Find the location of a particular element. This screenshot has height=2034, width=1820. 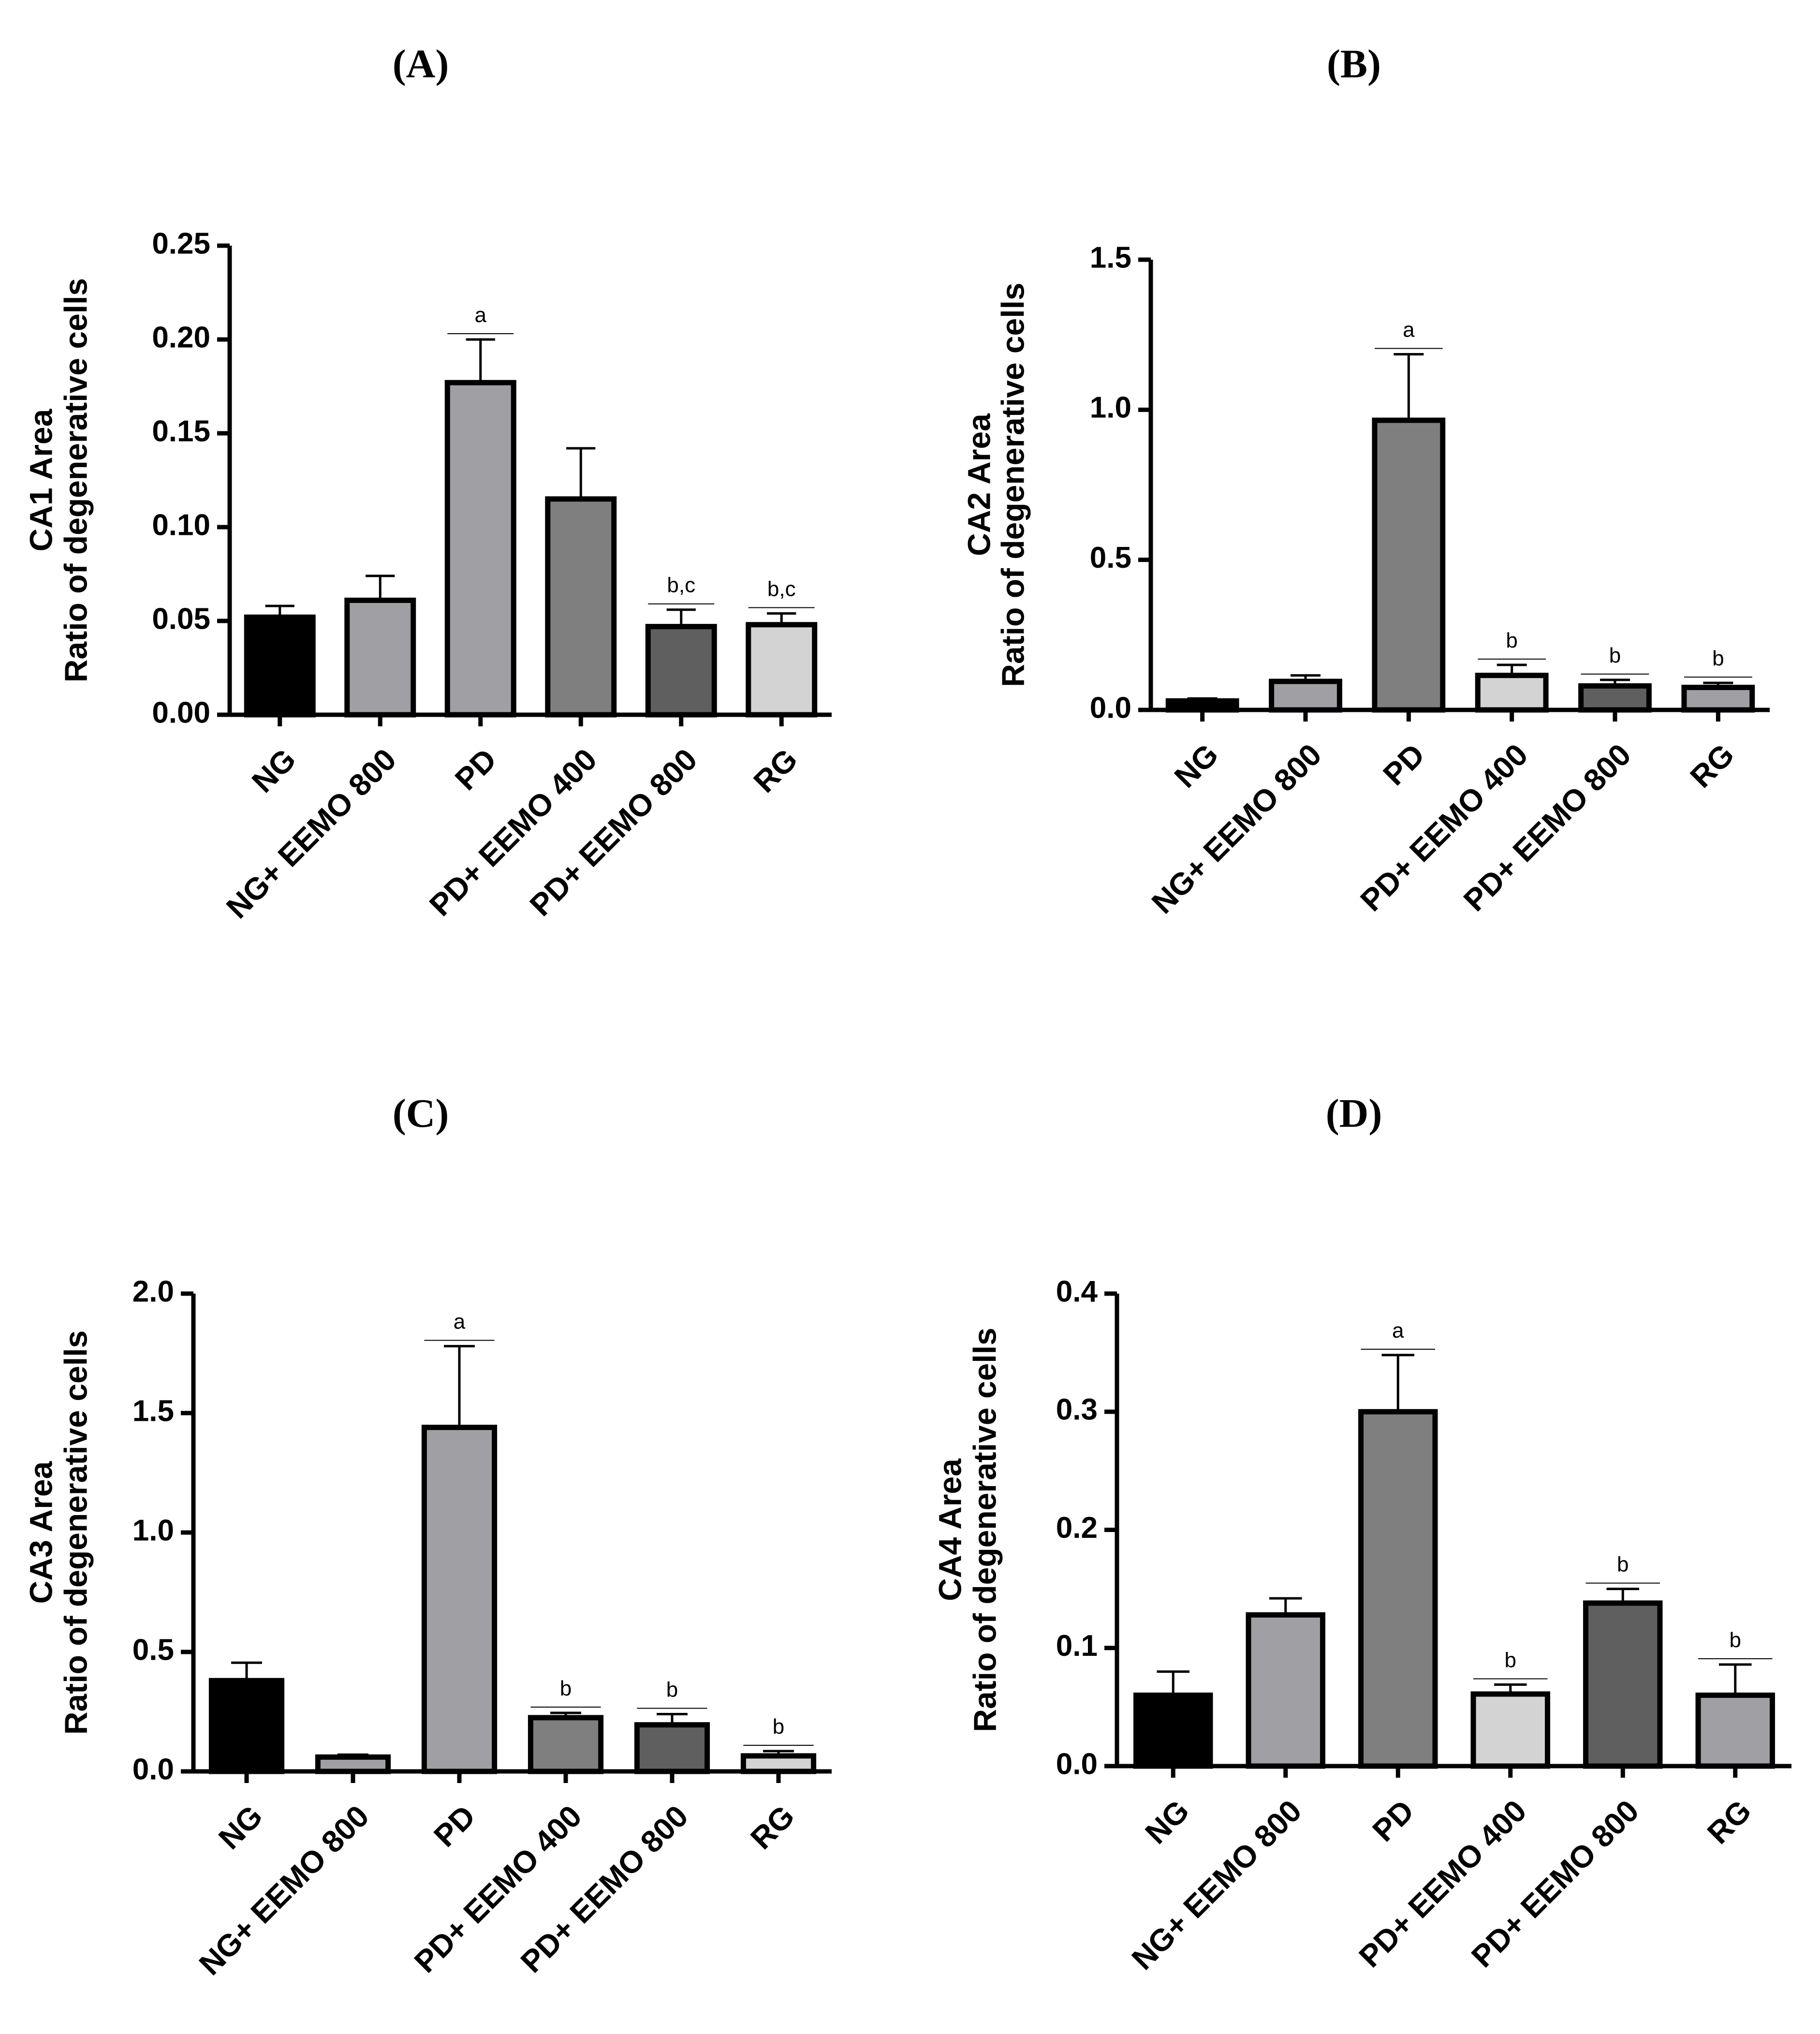

y-tick-label: 0.20 is located at coordinates (181, 338).